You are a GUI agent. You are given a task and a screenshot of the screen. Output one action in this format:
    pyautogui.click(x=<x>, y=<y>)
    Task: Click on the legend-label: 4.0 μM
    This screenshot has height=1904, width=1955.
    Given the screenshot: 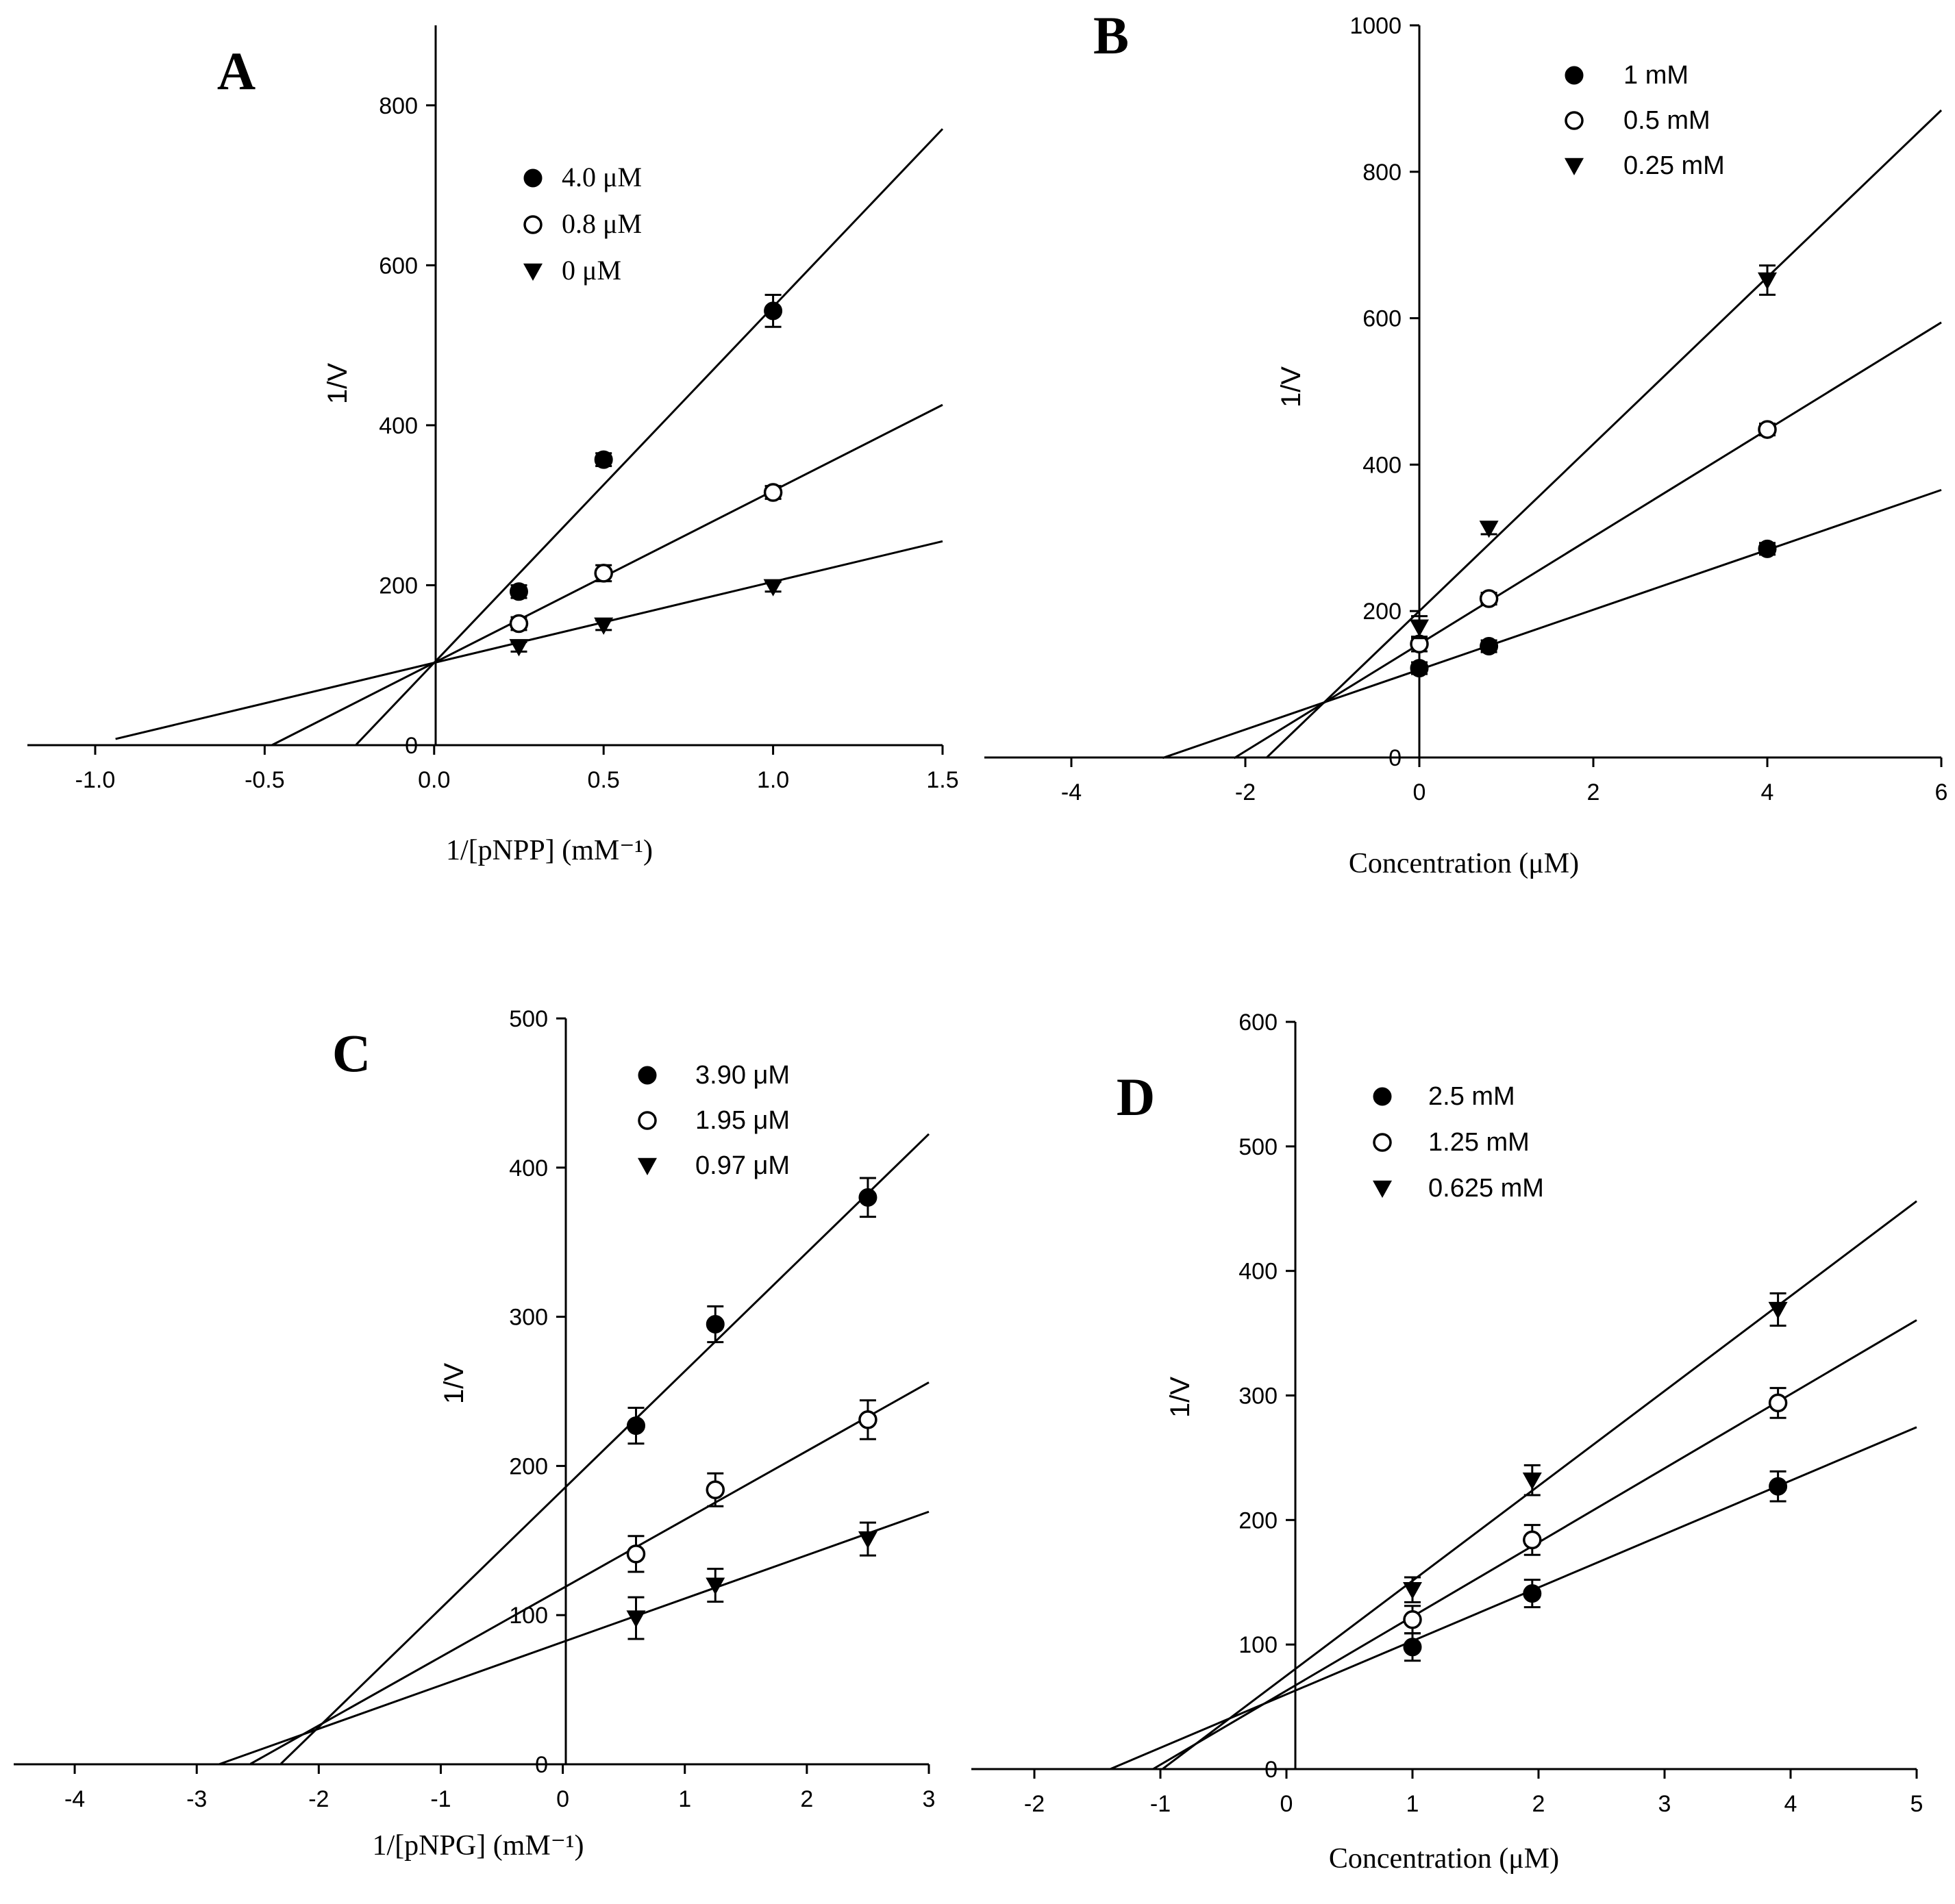 What is the action you would take?
    pyautogui.click(x=602, y=177)
    